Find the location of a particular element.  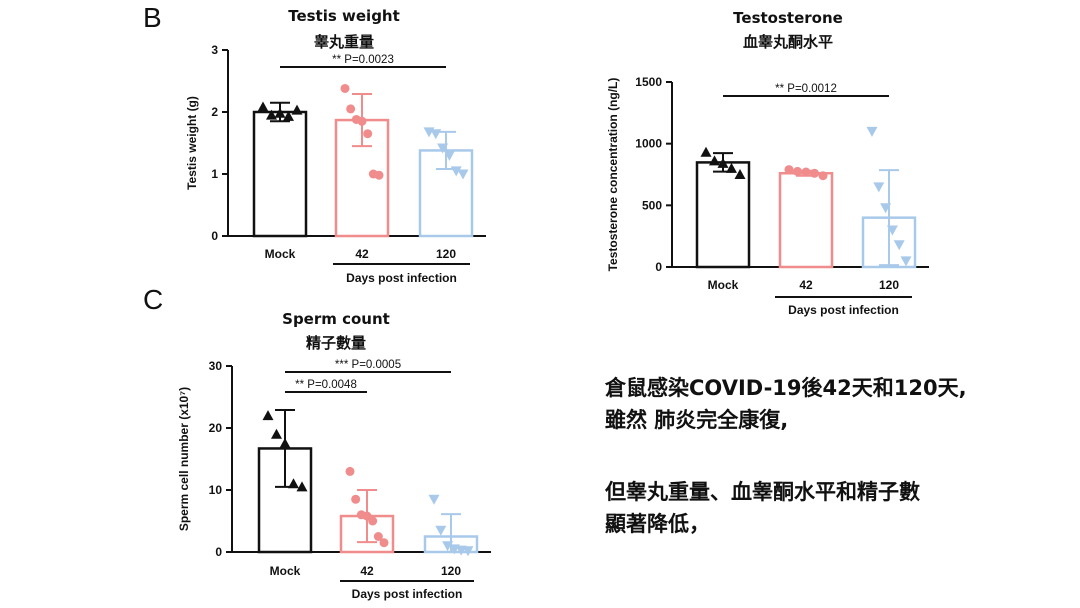

y-axis-label: Testis weight (g) is located at coordinates (192, 143).